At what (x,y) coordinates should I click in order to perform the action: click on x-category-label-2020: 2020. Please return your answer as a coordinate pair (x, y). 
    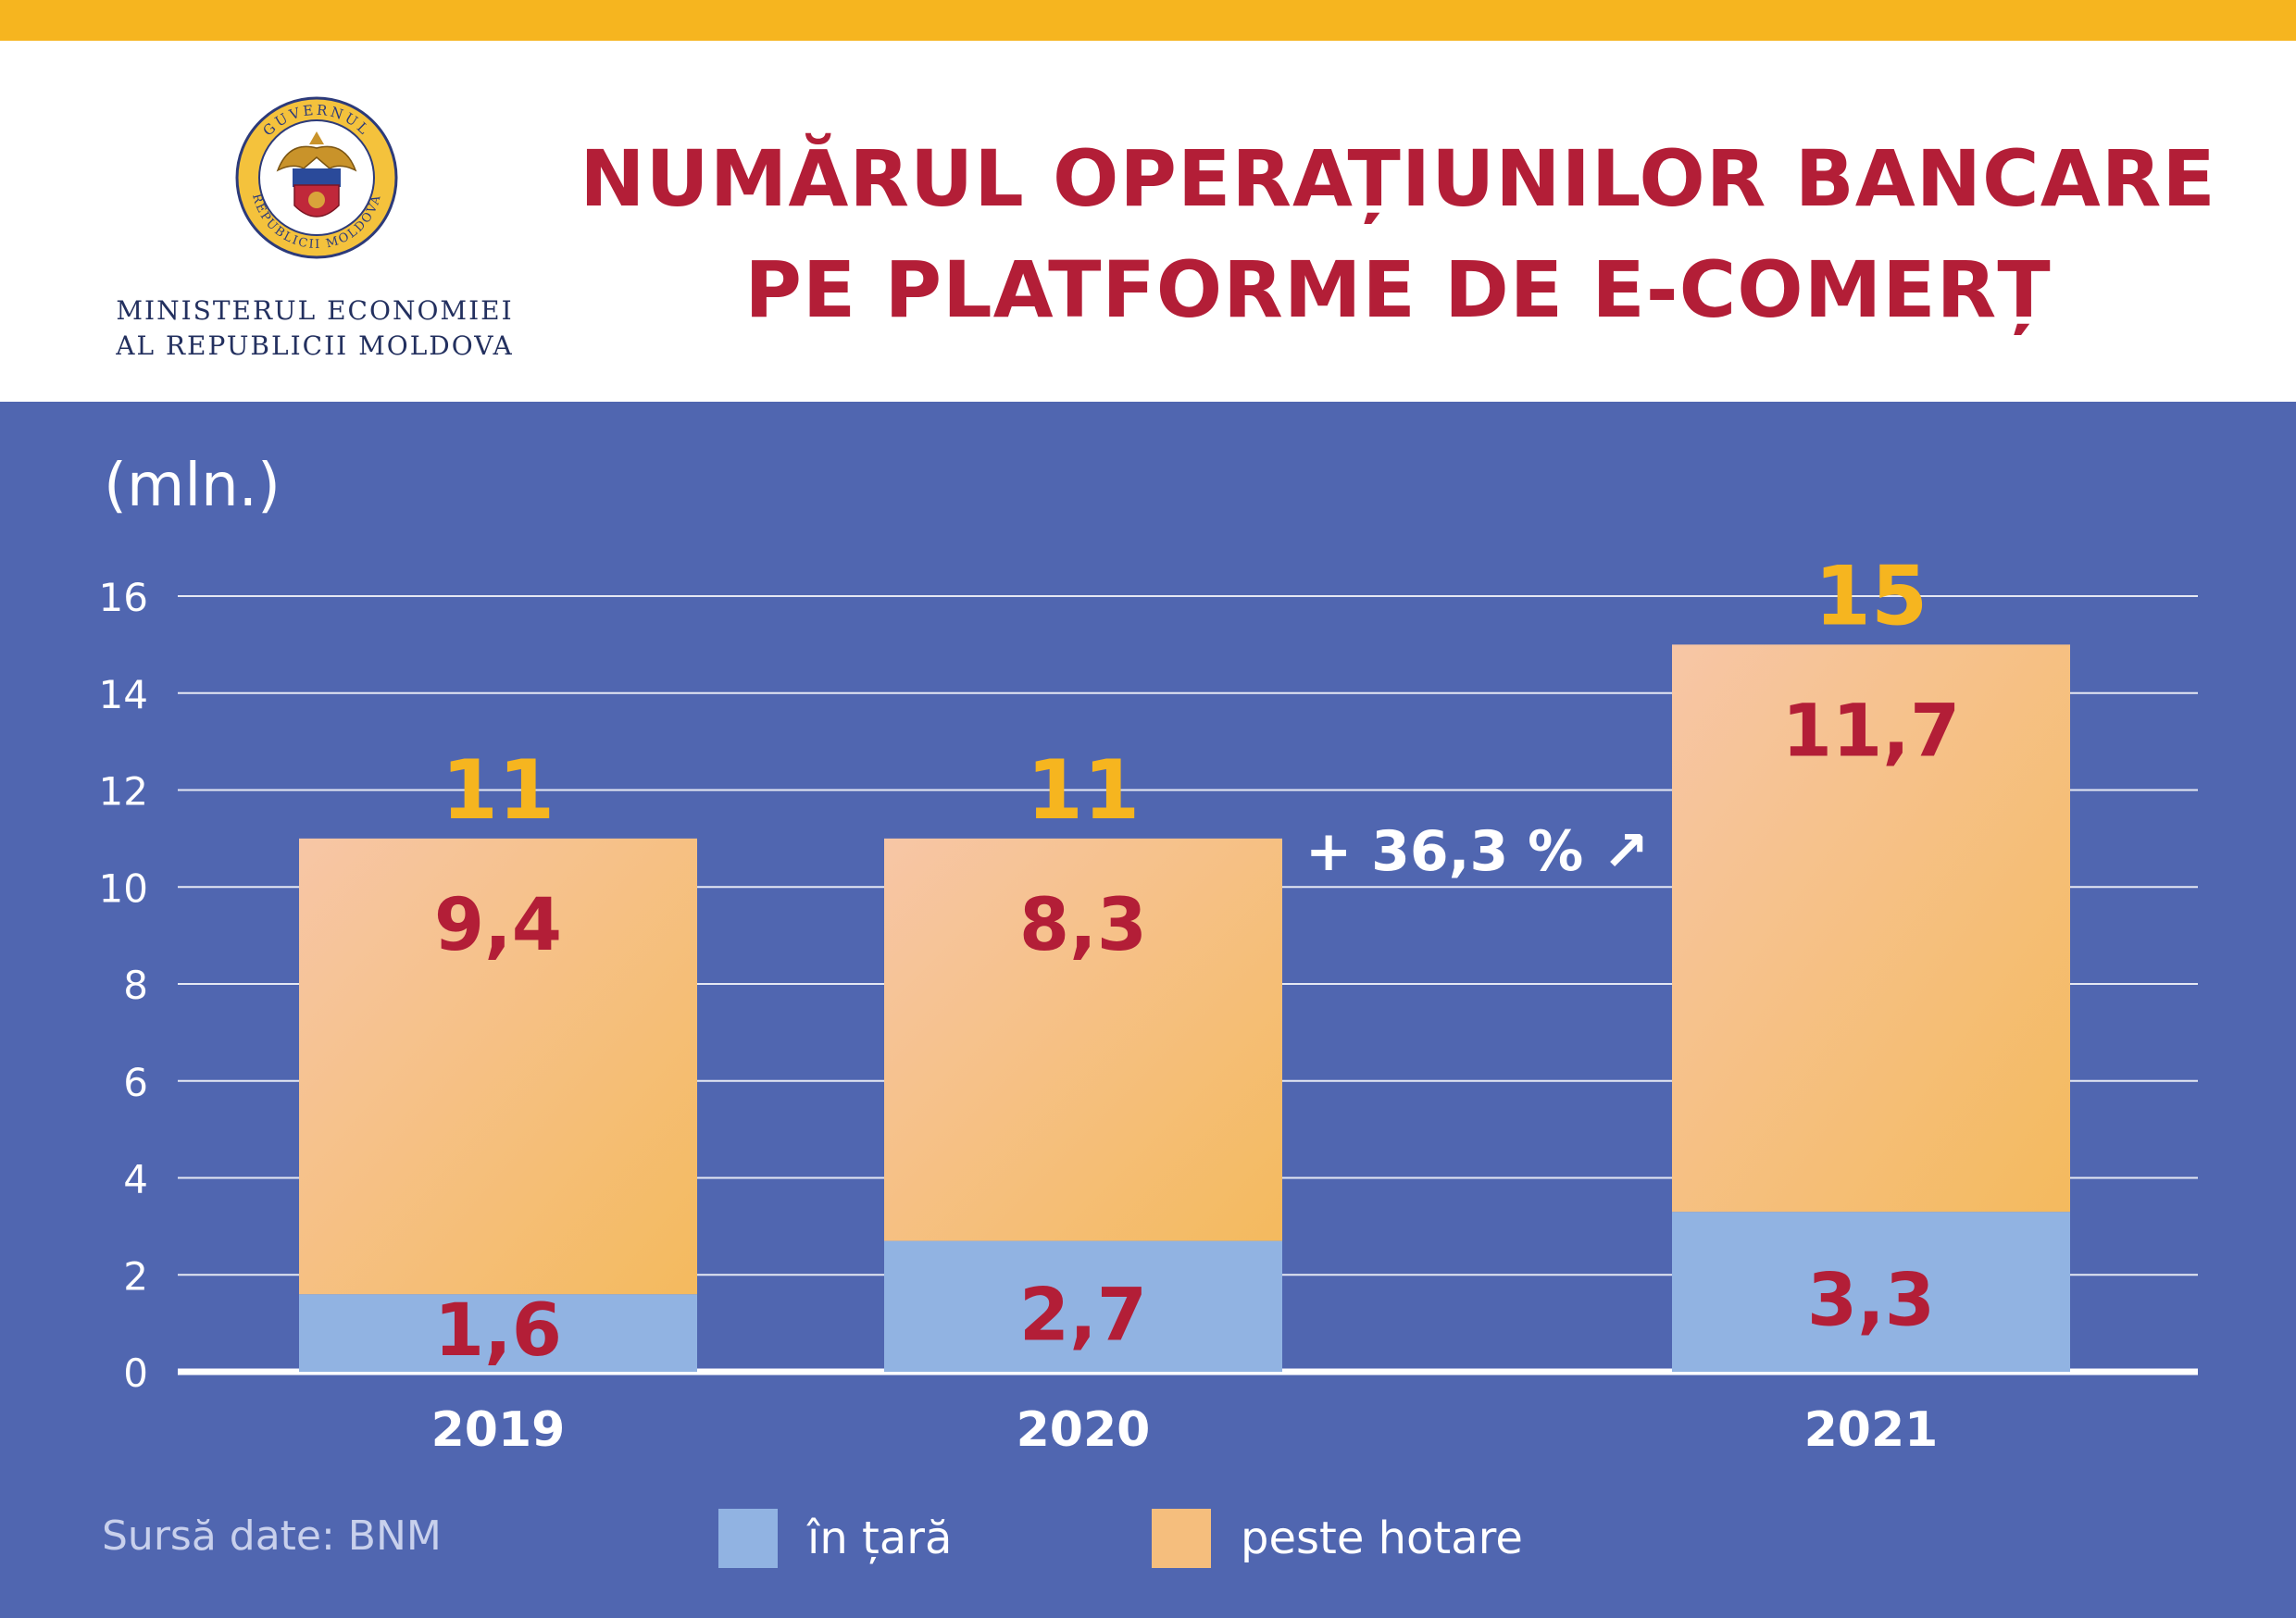
    Looking at the image, I should click on (1084, 1430).